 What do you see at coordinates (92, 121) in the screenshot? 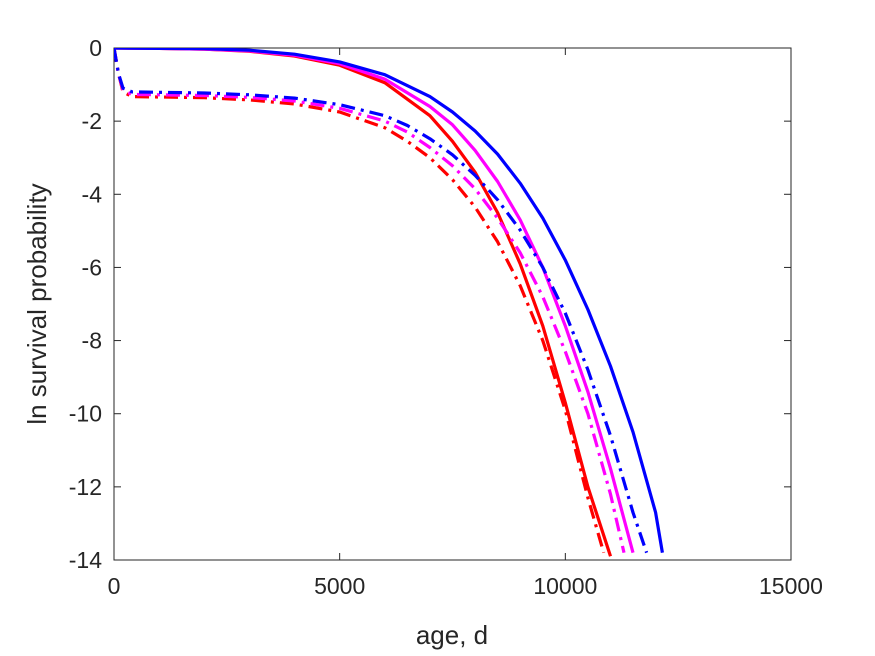
I see `y-tick-label: -2` at bounding box center [92, 121].